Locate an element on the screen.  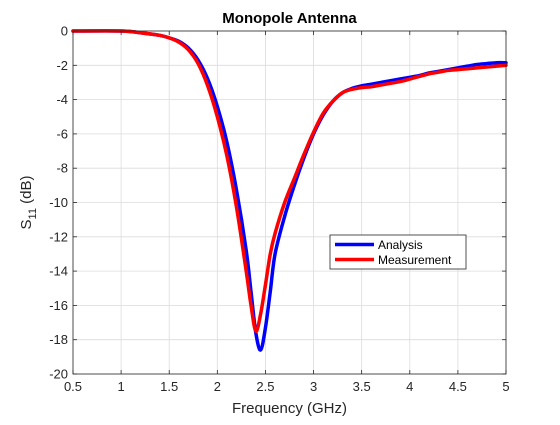
x-tick-label: 4 is located at coordinates (409, 386).